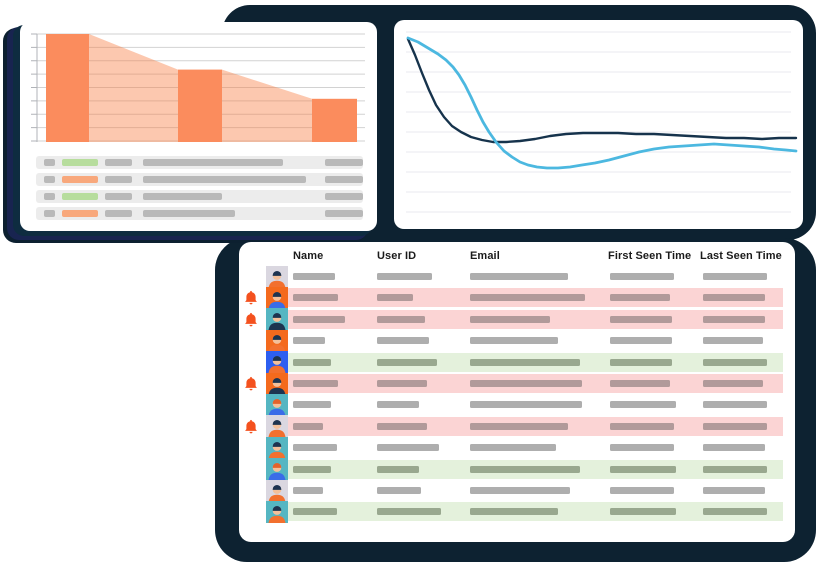  Describe the element at coordinates (308, 256) in the screenshot. I see `column-header-name: Name` at that location.